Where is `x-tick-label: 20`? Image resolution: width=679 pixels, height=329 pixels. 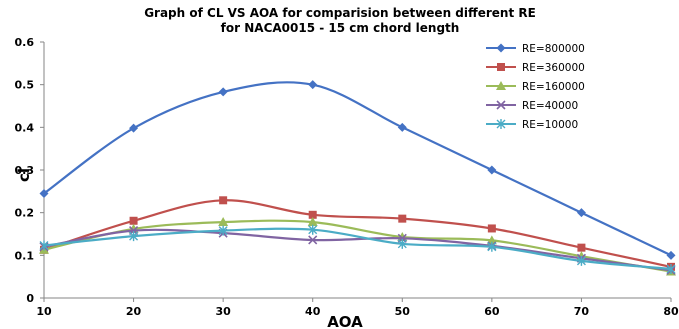 x-tick-label: 20 is located at coordinates (134, 311).